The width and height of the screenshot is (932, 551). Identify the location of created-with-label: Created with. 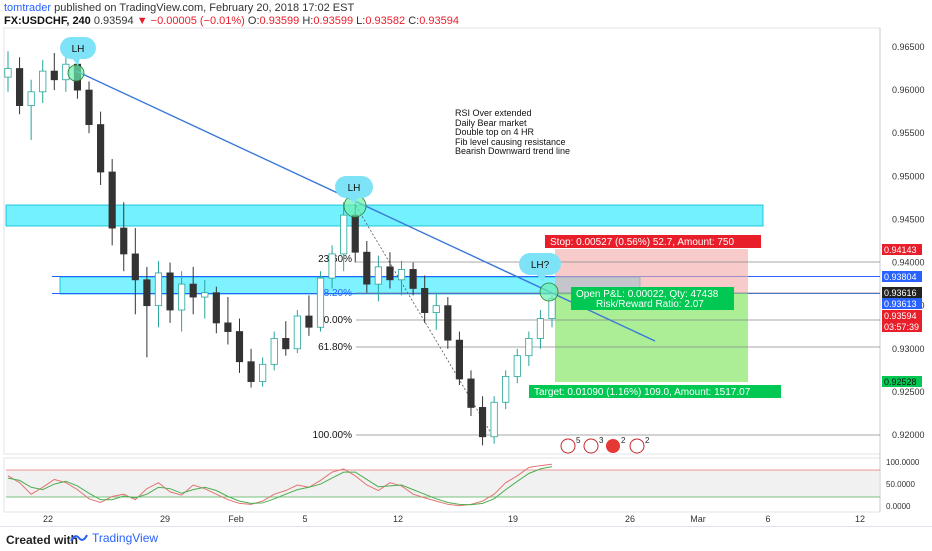
(42, 540).